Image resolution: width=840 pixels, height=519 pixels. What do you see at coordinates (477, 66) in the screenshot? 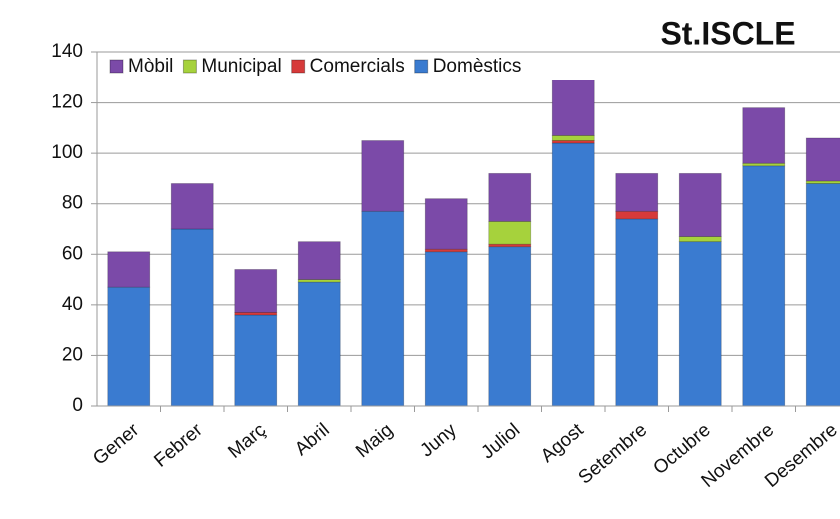
I see `legend-label: Domèstics` at bounding box center [477, 66].